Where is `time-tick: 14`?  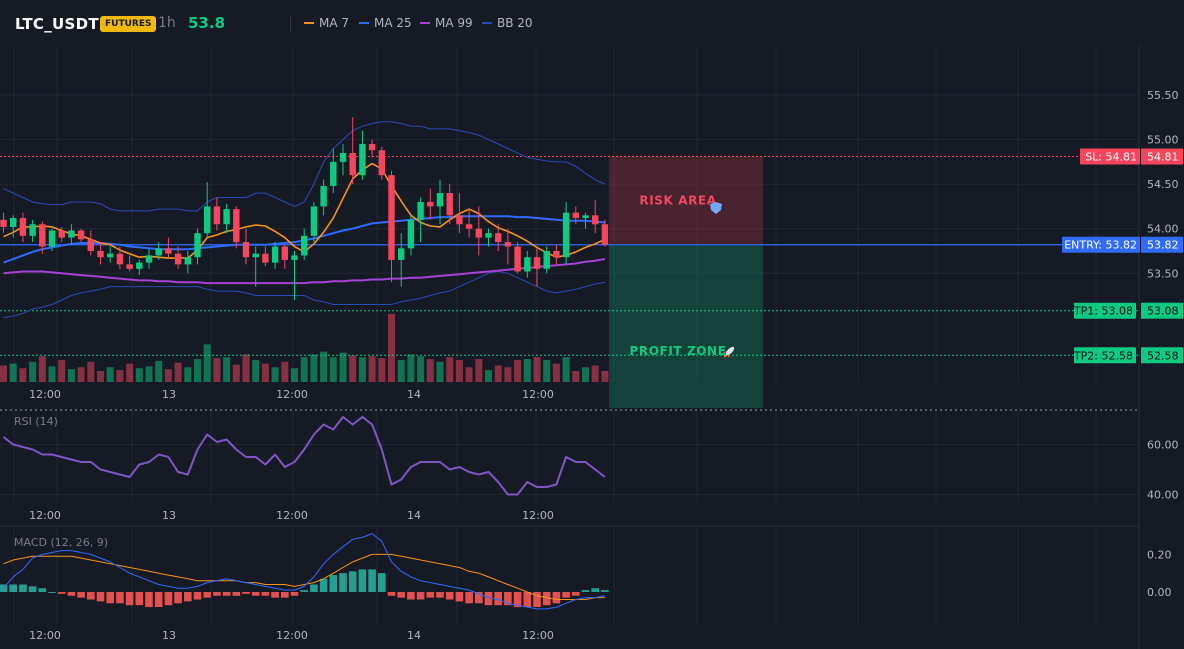 time-tick: 14 is located at coordinates (414, 635).